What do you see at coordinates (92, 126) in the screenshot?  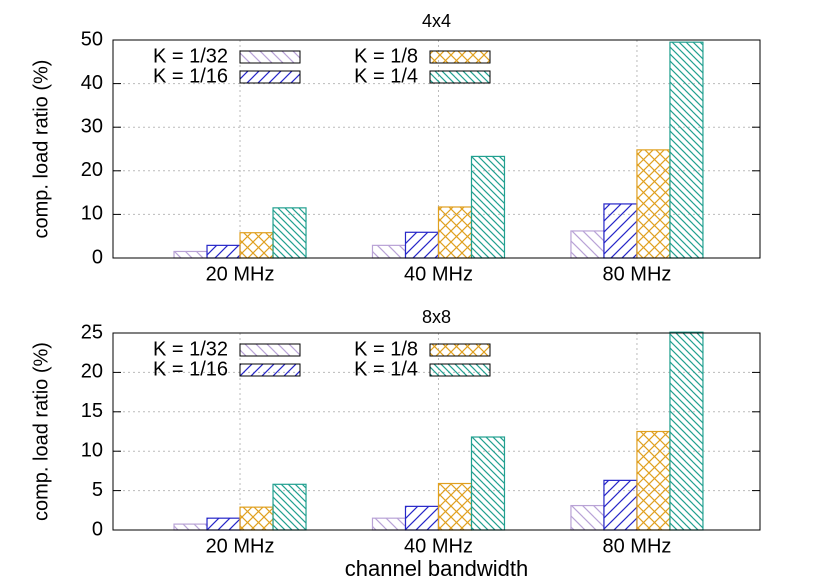 I see `y-tick-label: 30` at bounding box center [92, 126].